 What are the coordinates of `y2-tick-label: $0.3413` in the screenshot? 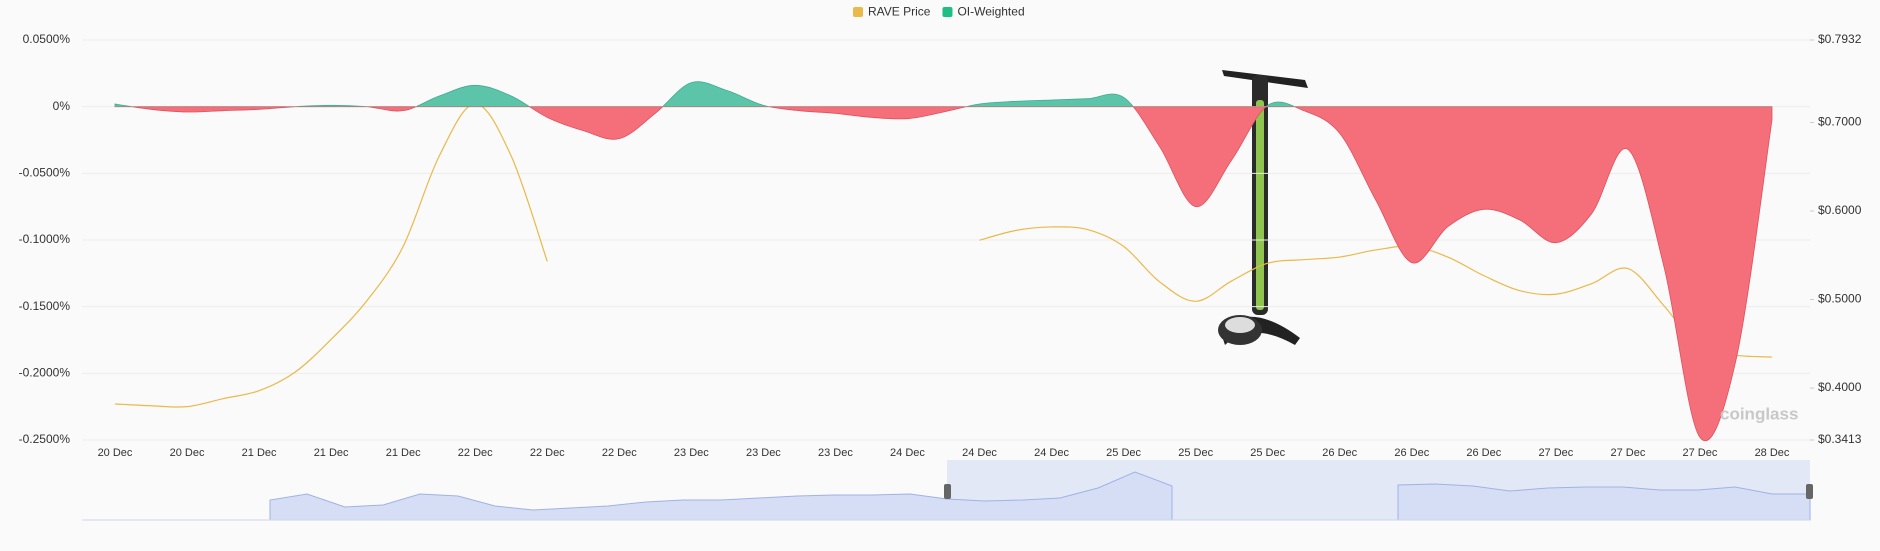 It's located at (1840, 439).